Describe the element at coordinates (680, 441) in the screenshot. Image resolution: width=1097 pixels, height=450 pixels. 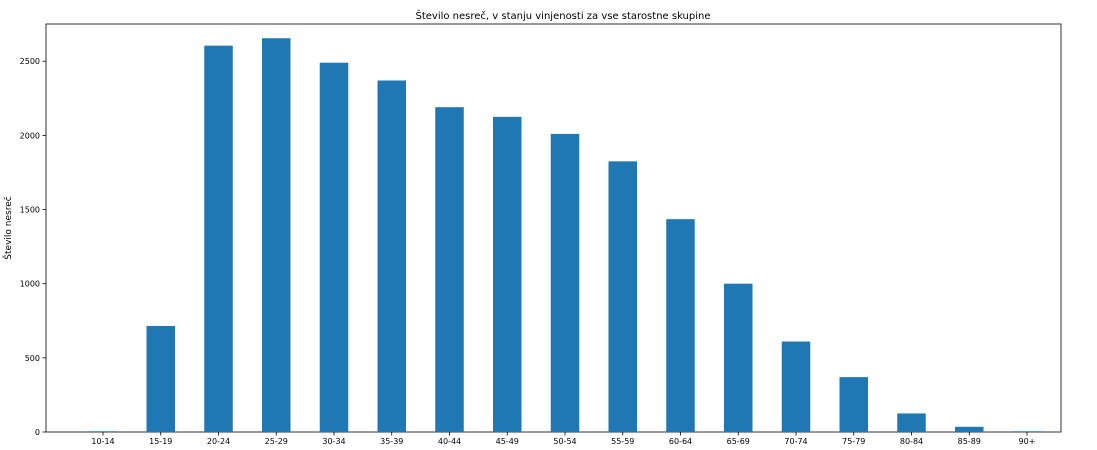
I see `x-tick-label: 60-64` at that location.